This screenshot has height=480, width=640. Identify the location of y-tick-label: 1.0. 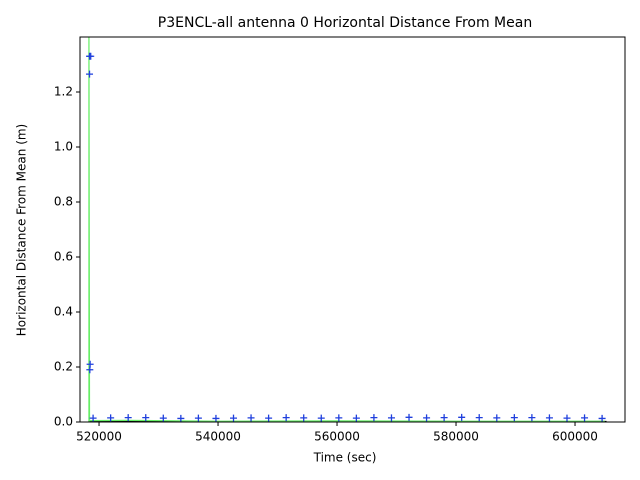
(63, 147).